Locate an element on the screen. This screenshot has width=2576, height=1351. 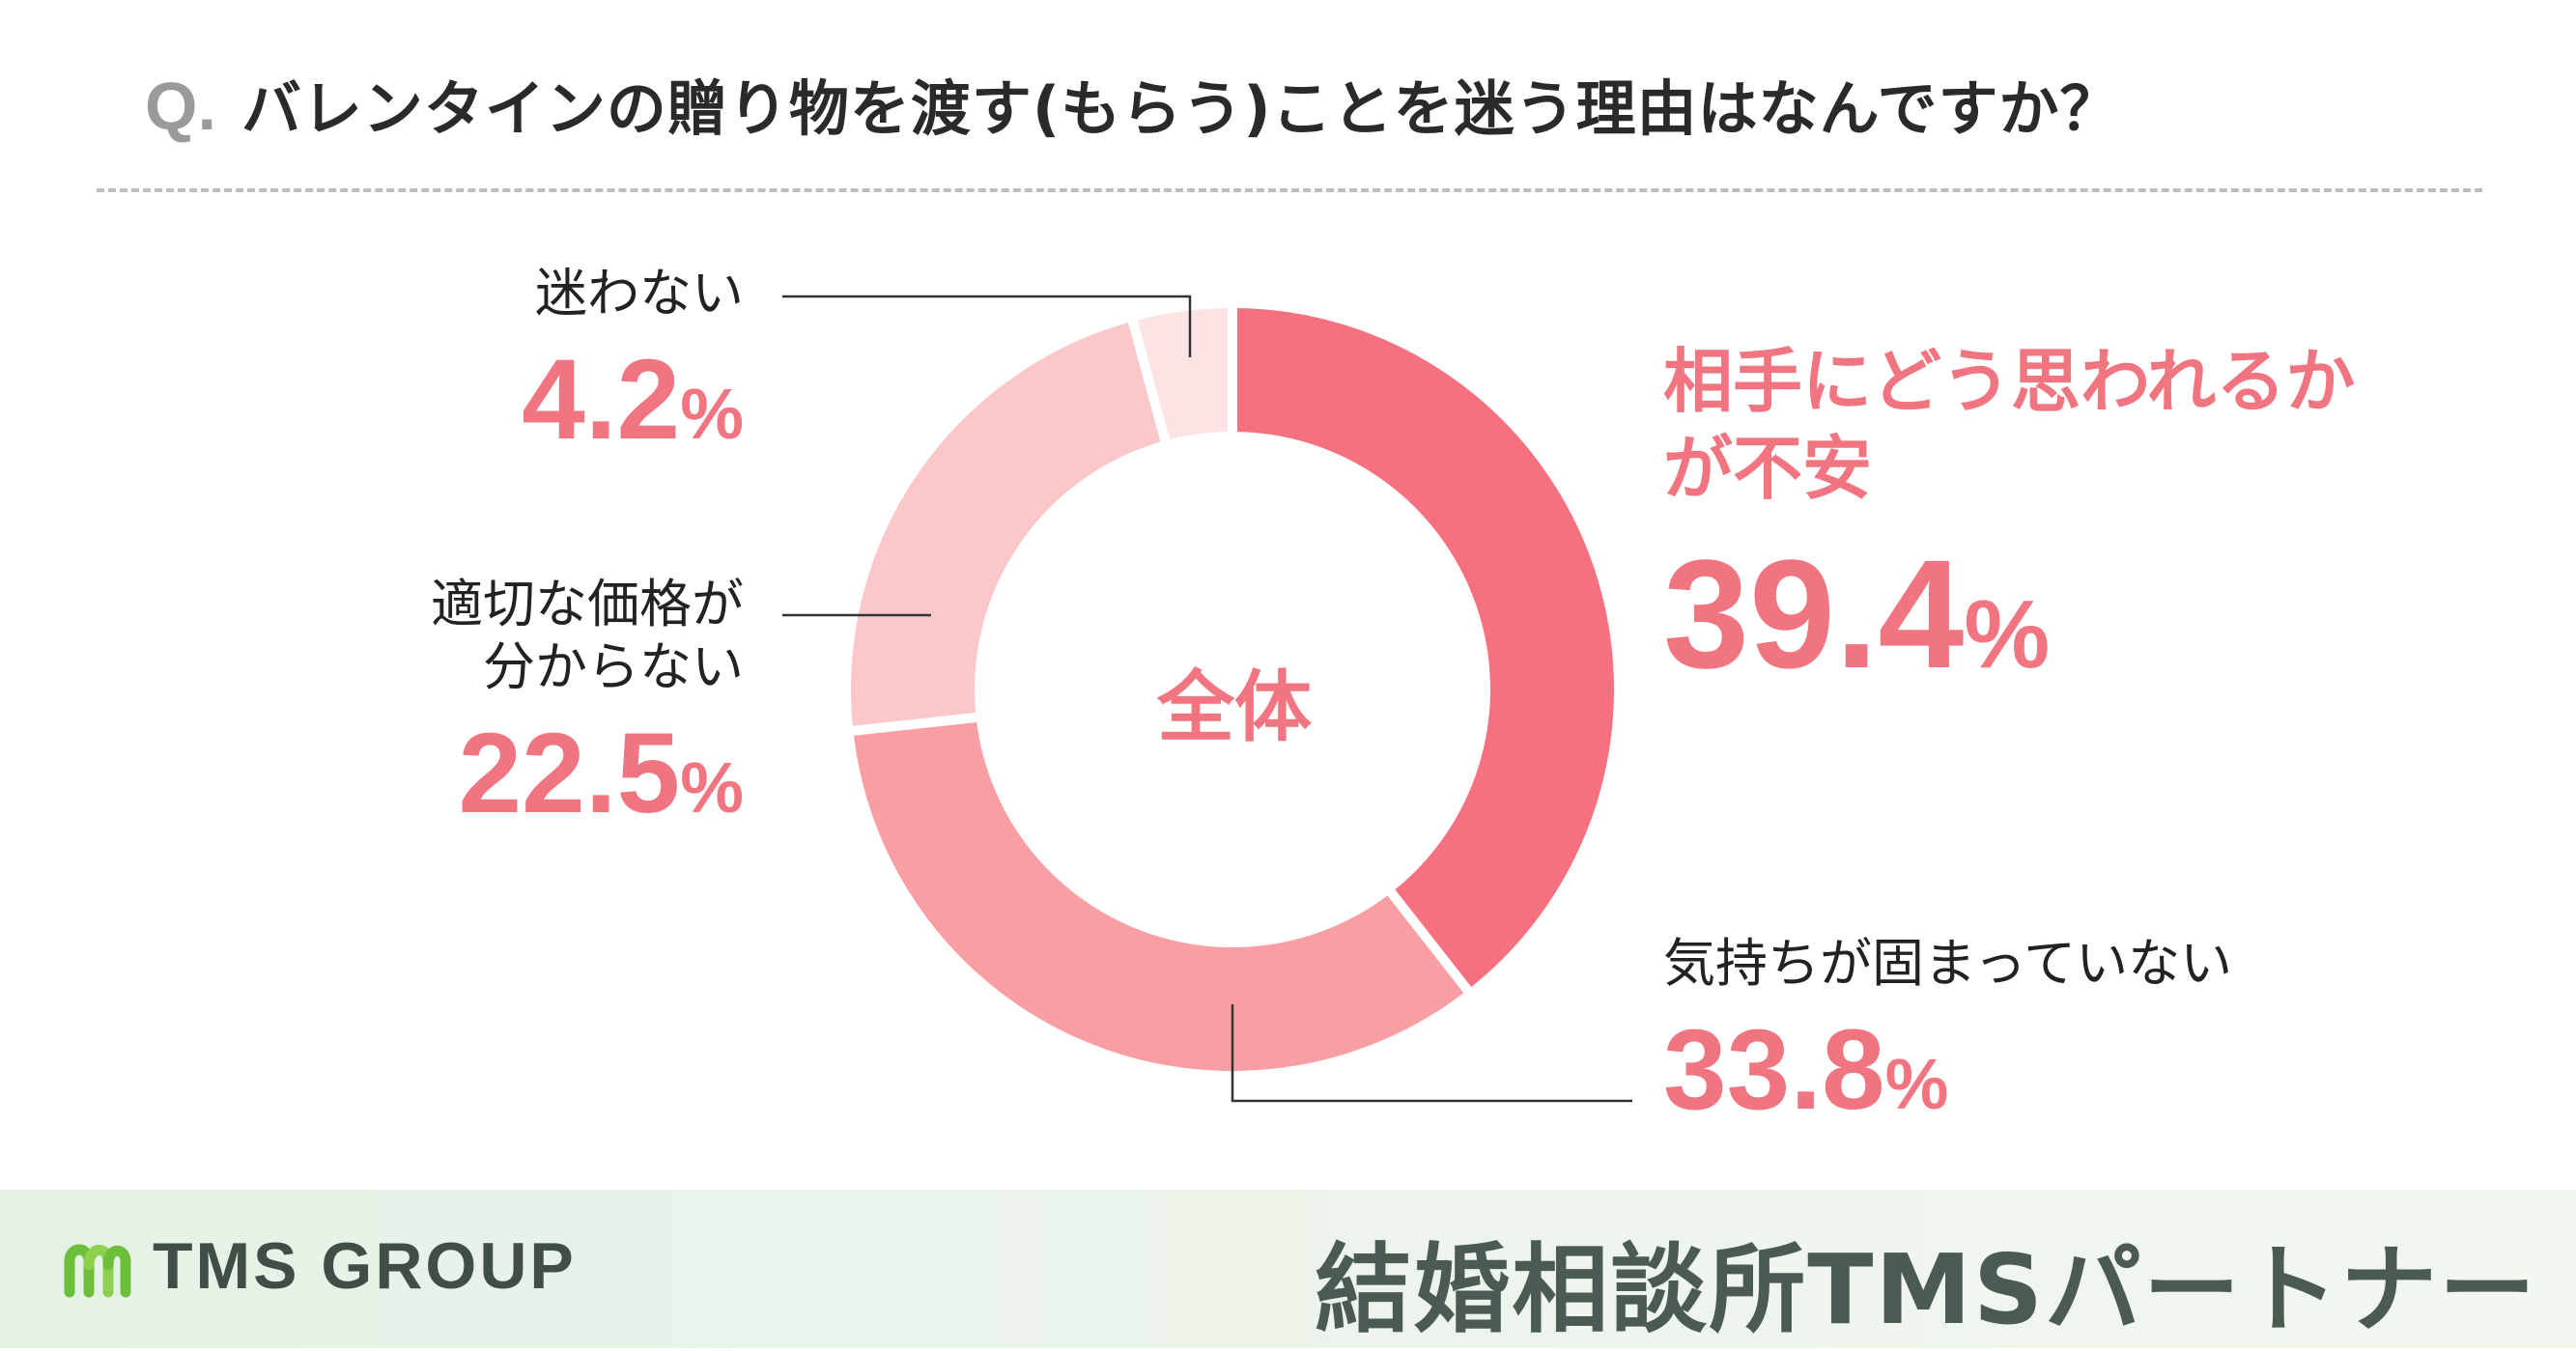
brand-name: 結婚相談所TMSパートナー is located at coordinates (1926, 1289).